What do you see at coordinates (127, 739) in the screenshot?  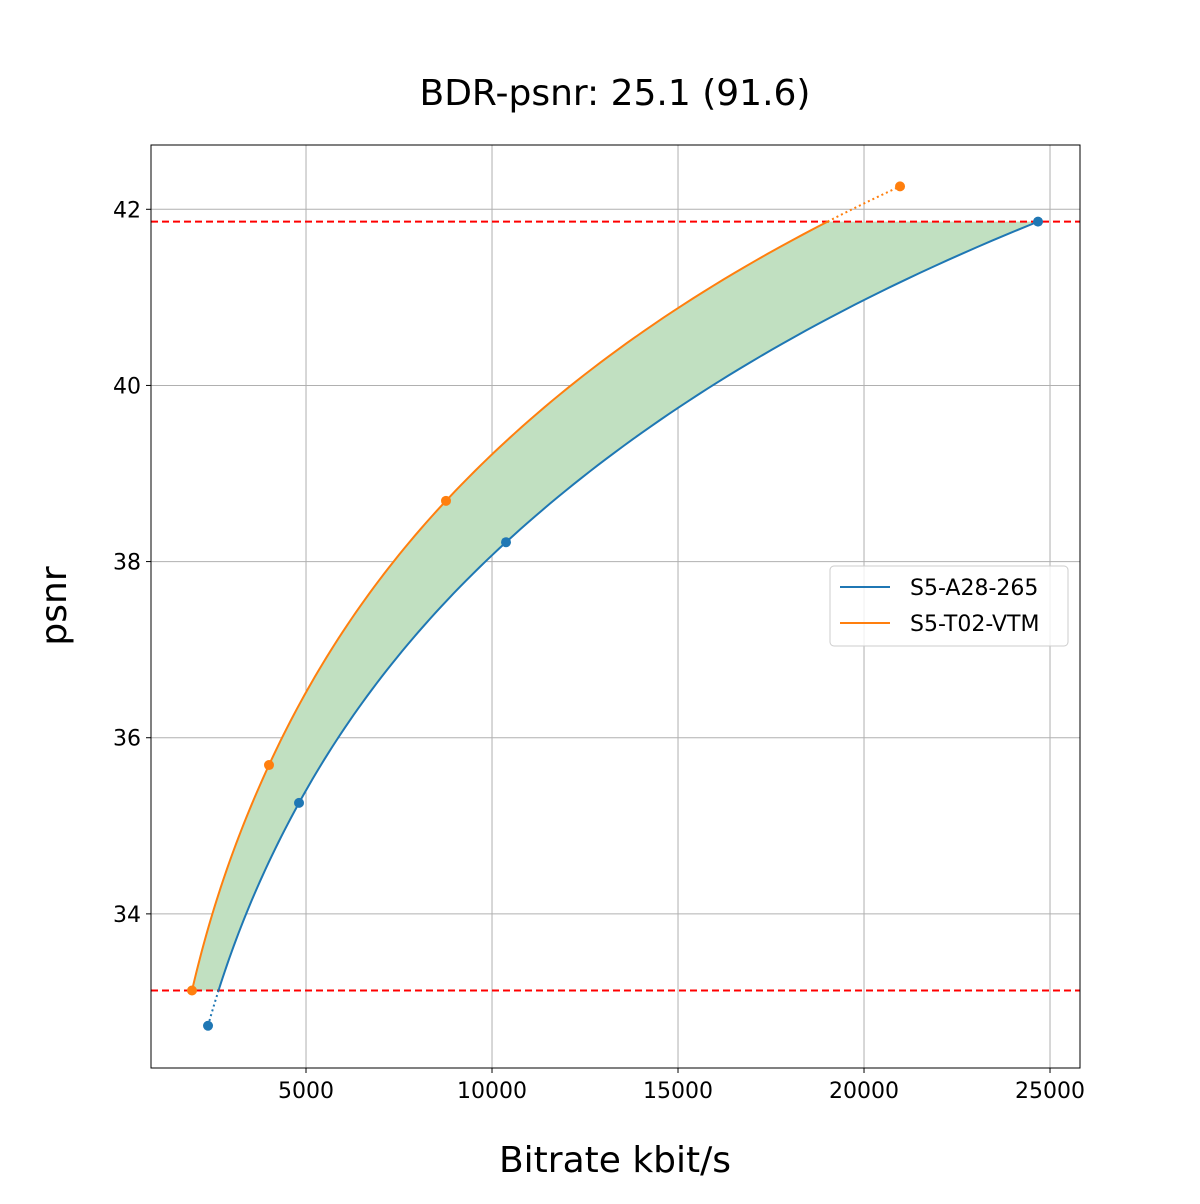 I see `y-tick-label: 36` at bounding box center [127, 739].